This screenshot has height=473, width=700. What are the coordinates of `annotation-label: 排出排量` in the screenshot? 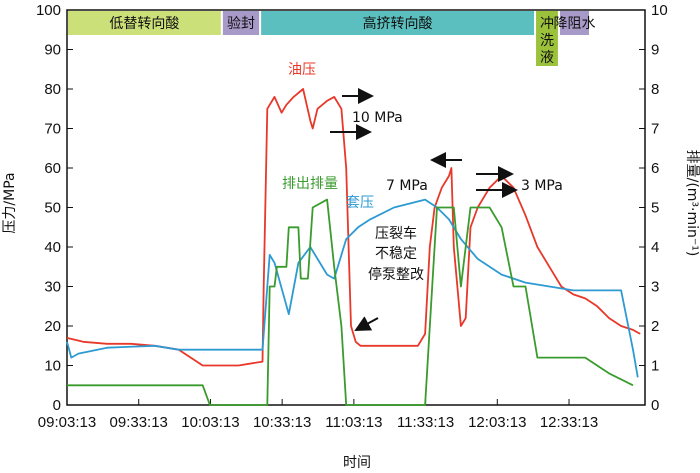 It's located at (310, 184).